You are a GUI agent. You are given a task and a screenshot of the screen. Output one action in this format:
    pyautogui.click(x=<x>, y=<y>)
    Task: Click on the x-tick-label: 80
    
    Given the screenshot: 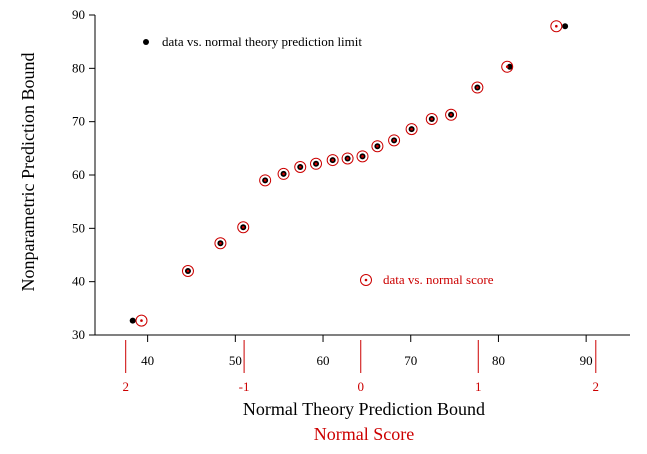 What is the action you would take?
    pyautogui.click(x=498, y=360)
    